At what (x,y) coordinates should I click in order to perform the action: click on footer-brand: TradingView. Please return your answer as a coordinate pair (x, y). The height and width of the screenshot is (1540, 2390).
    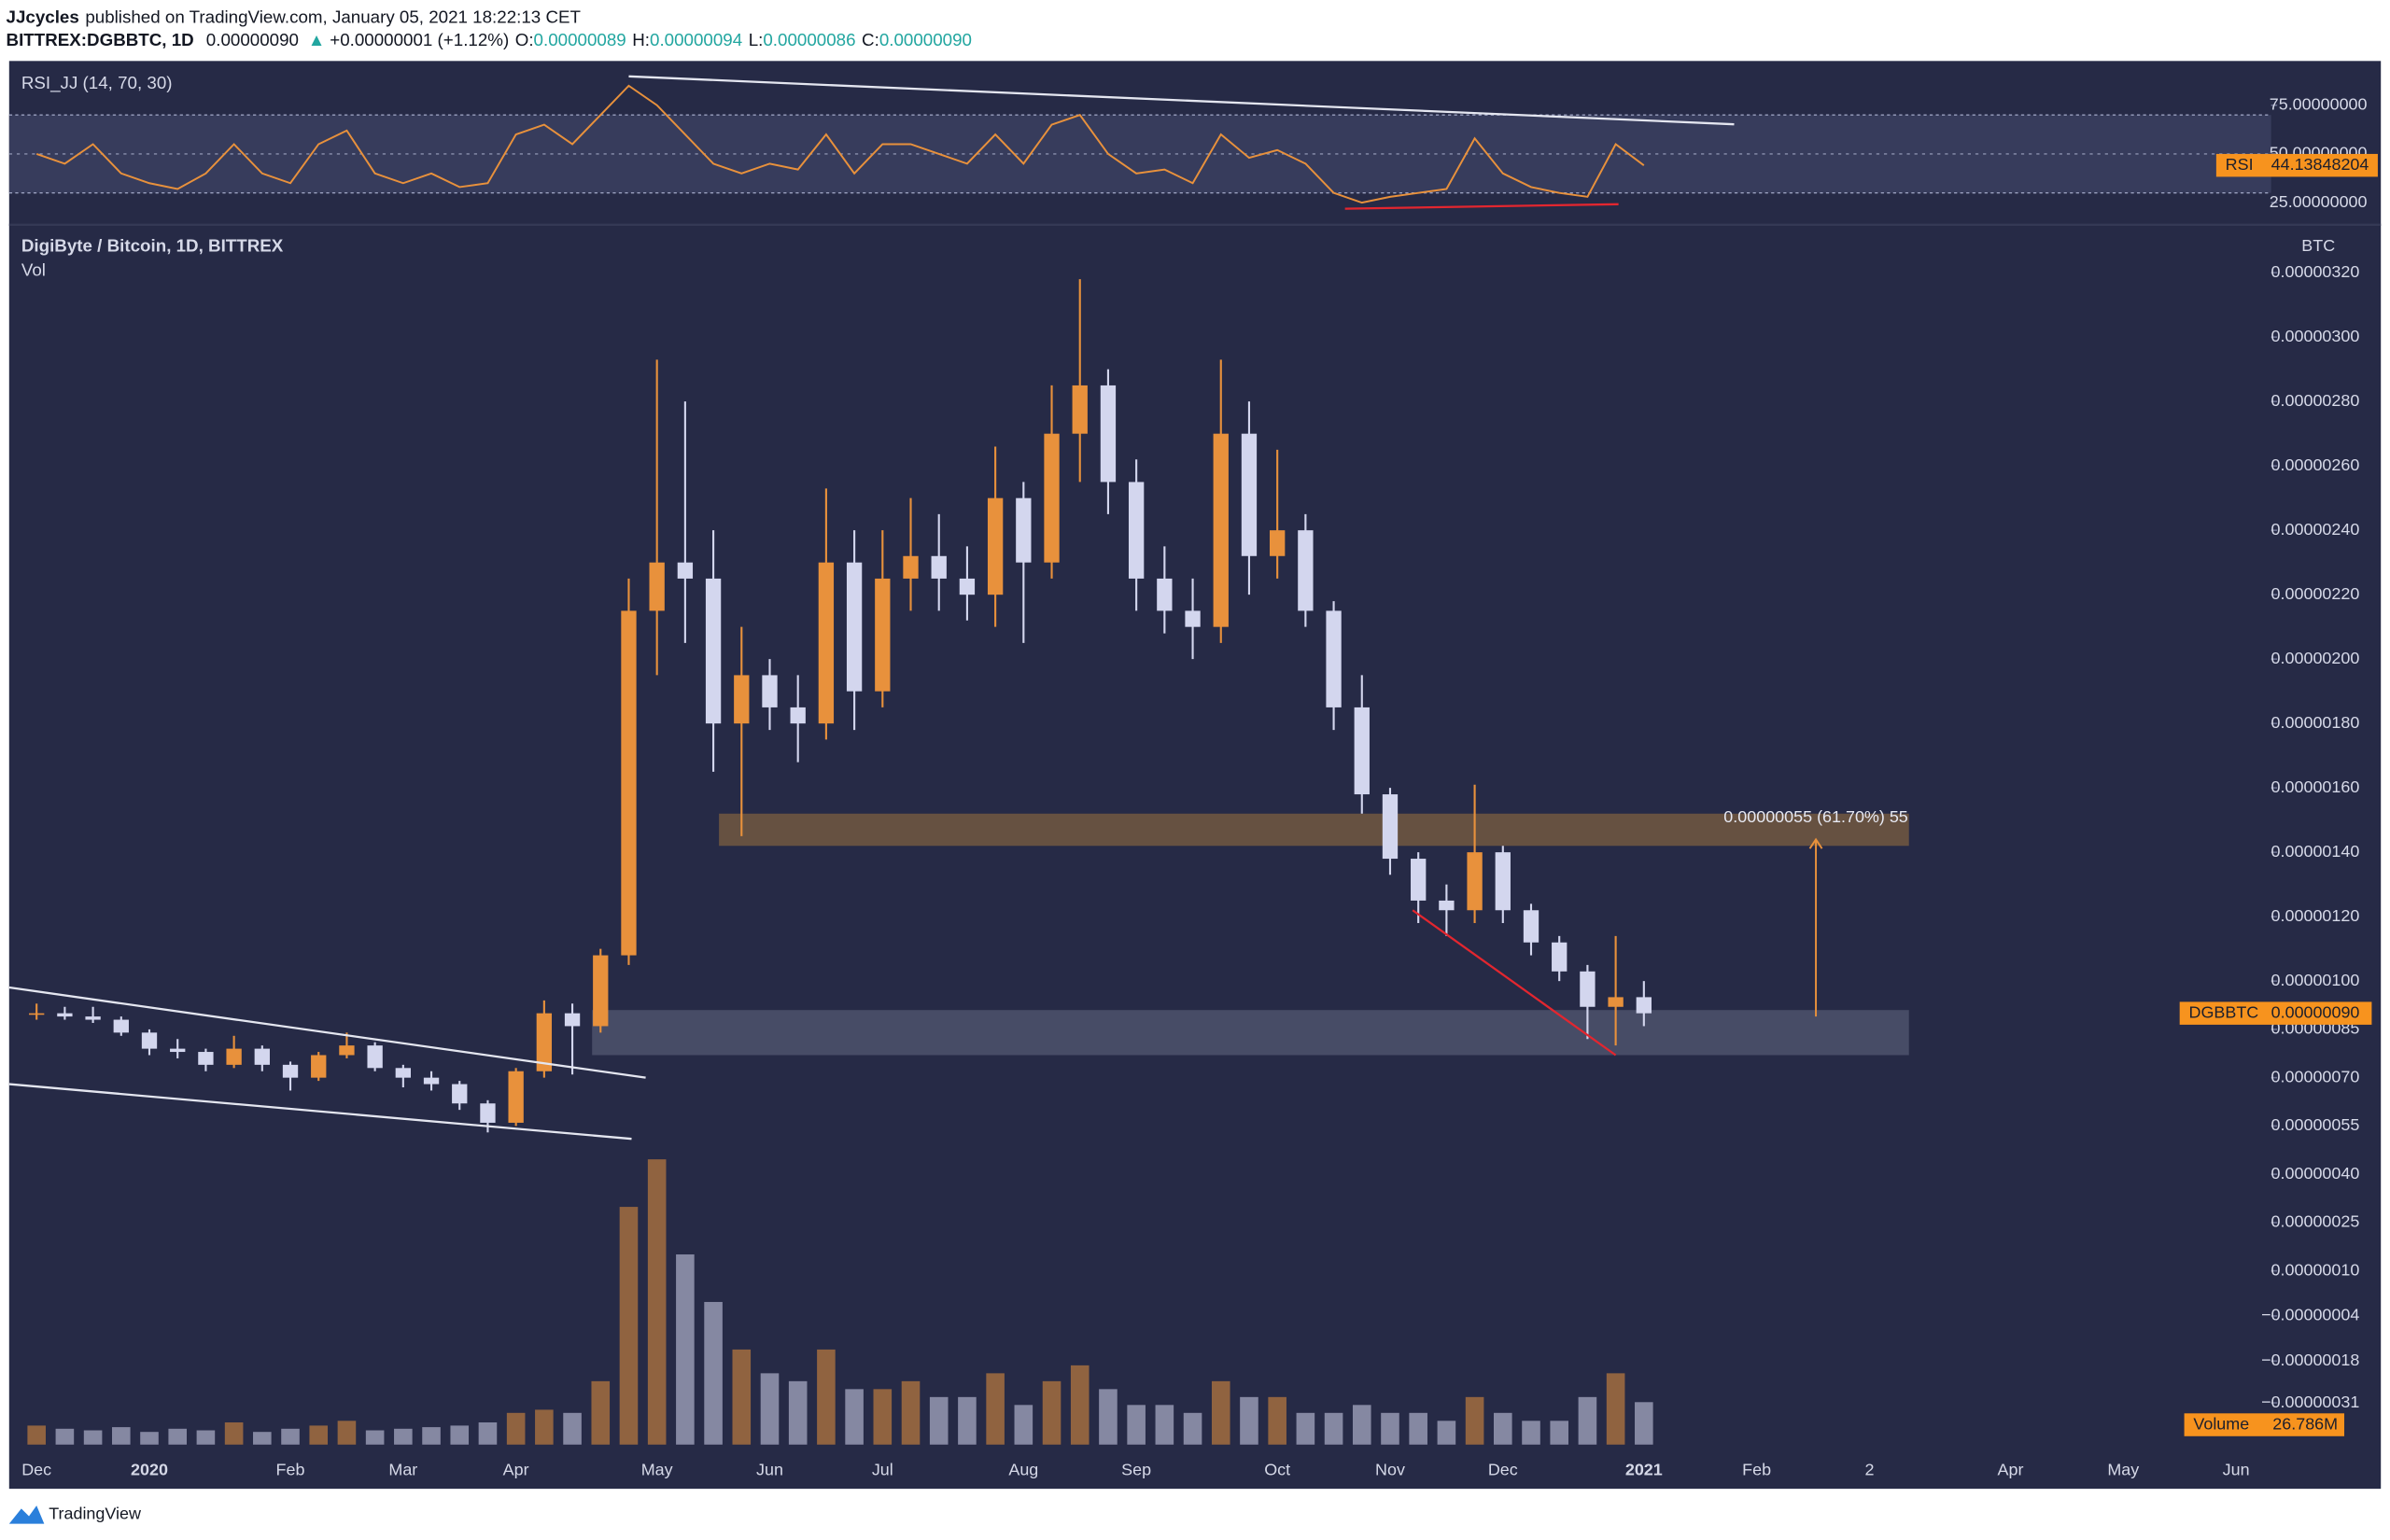
    Looking at the image, I should click on (95, 1514).